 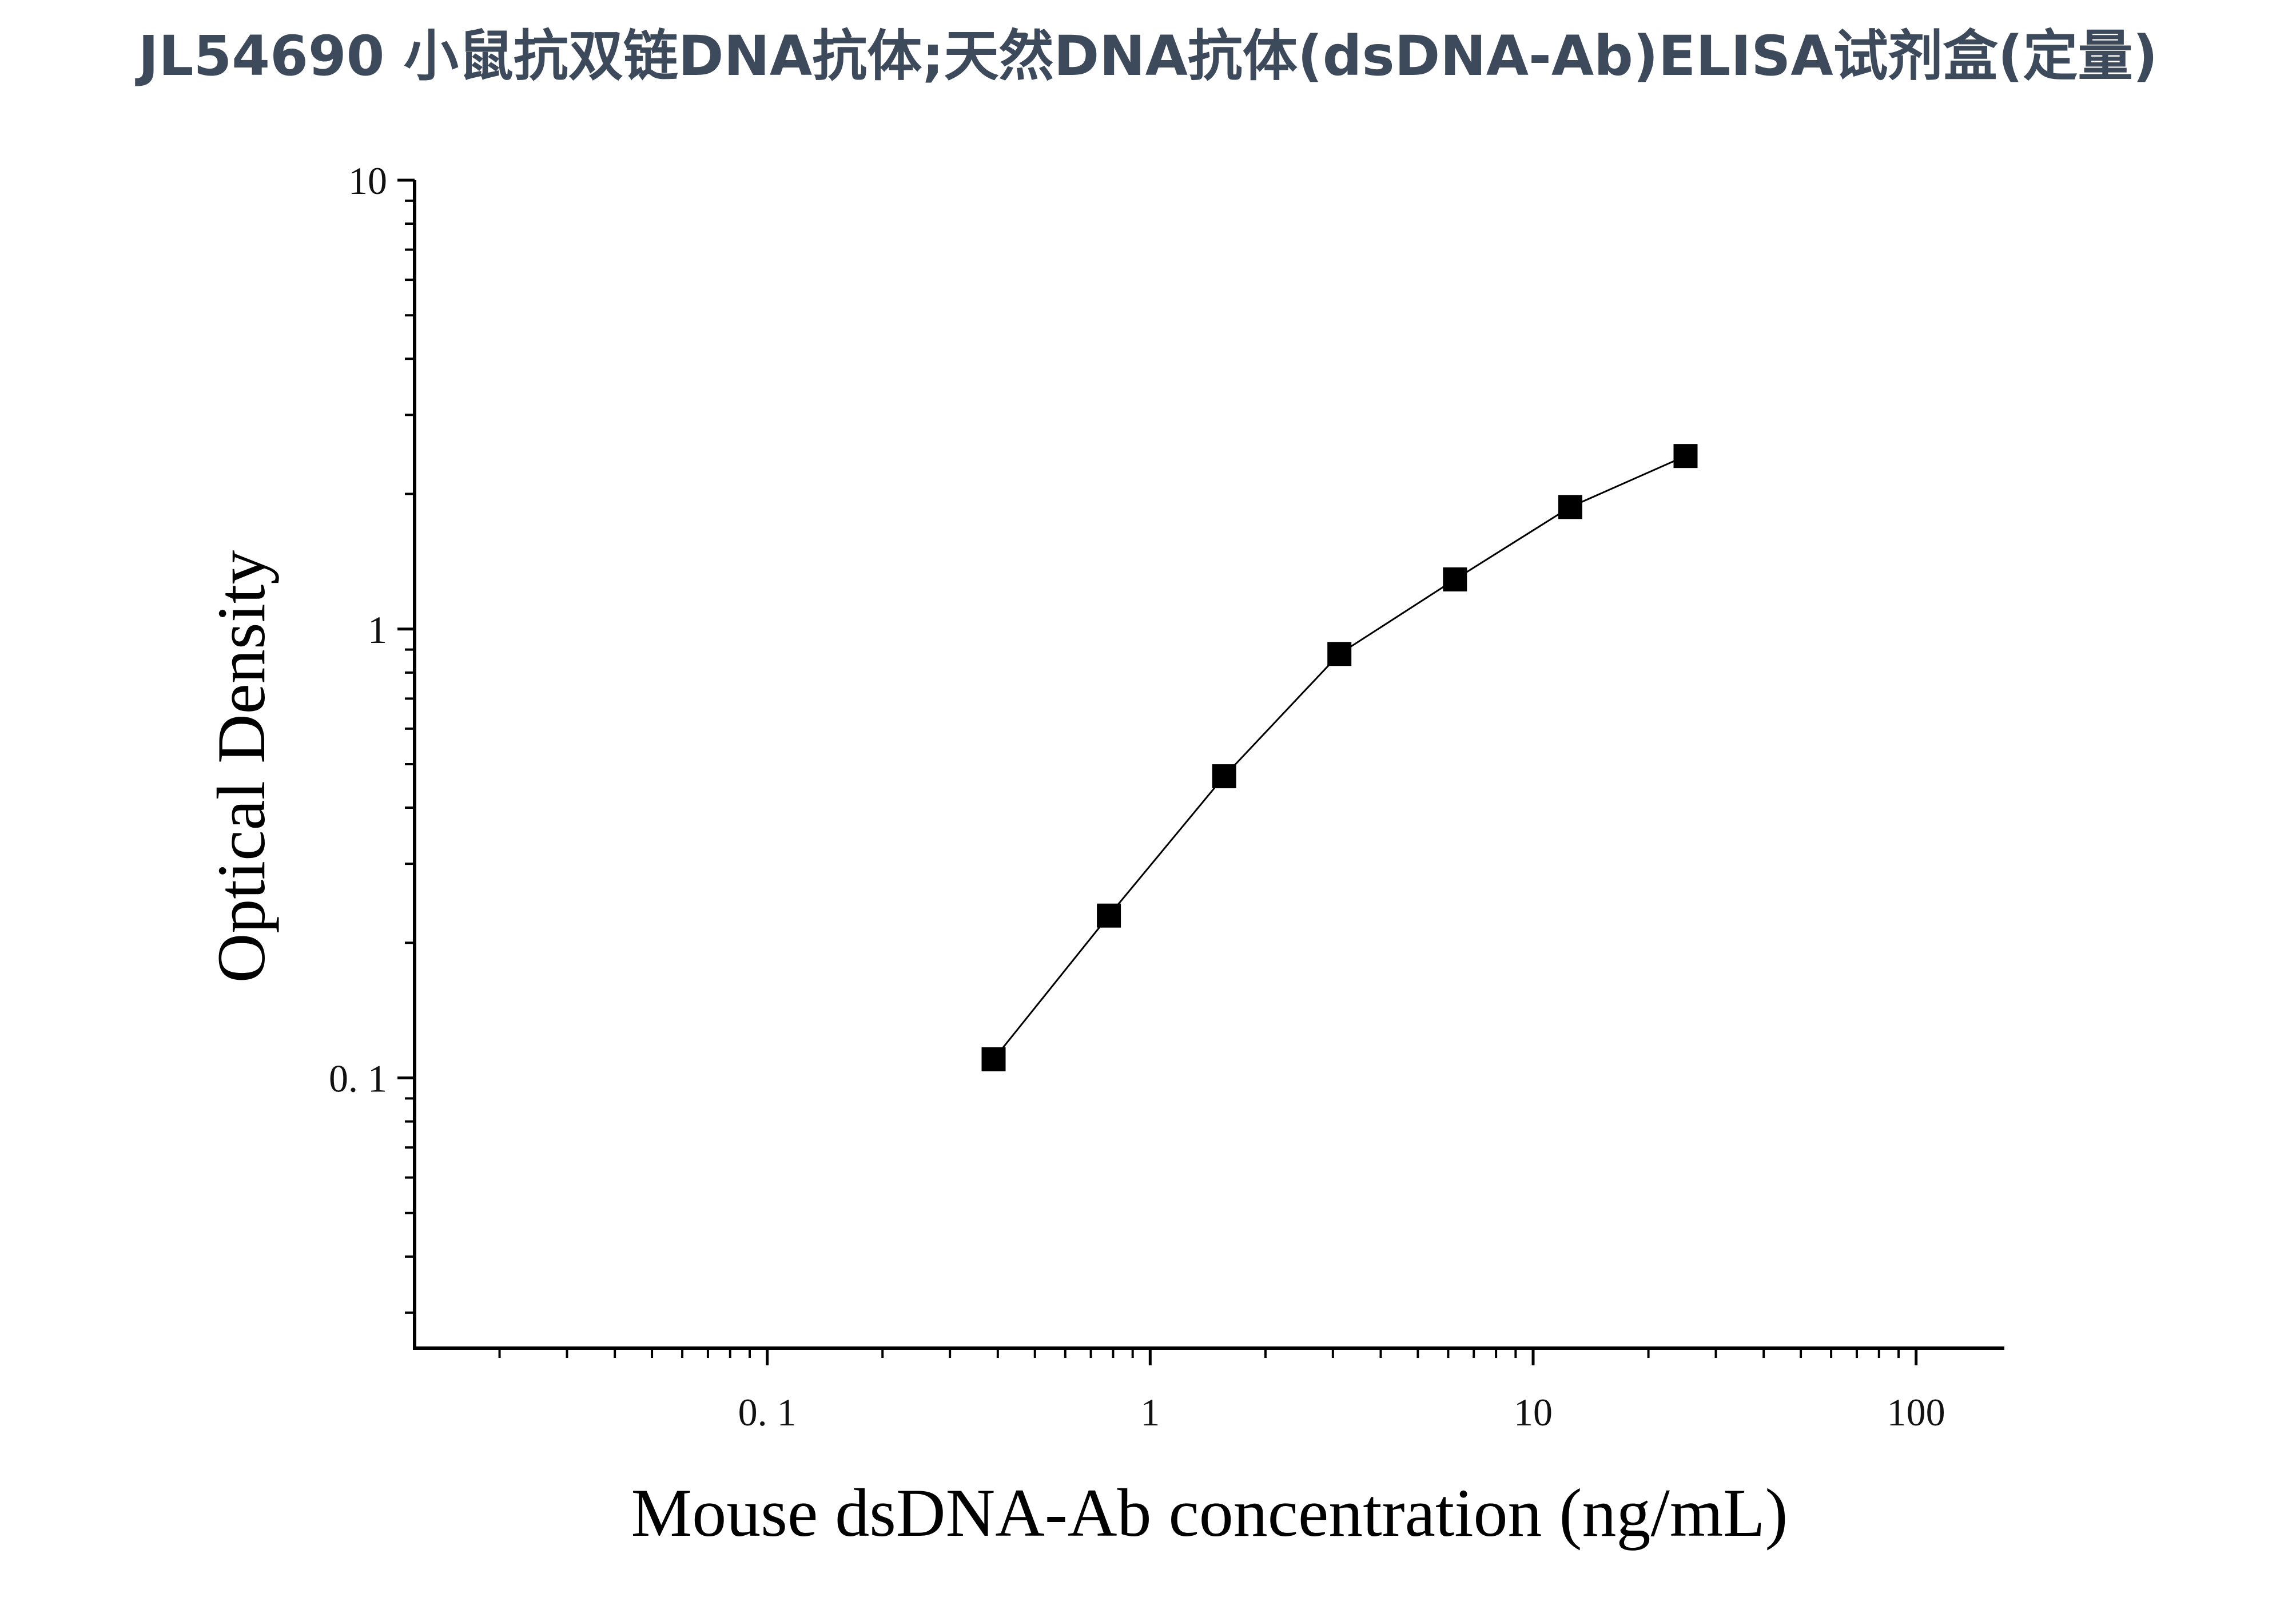 I want to click on data-layer, so click(x=1339, y=757).